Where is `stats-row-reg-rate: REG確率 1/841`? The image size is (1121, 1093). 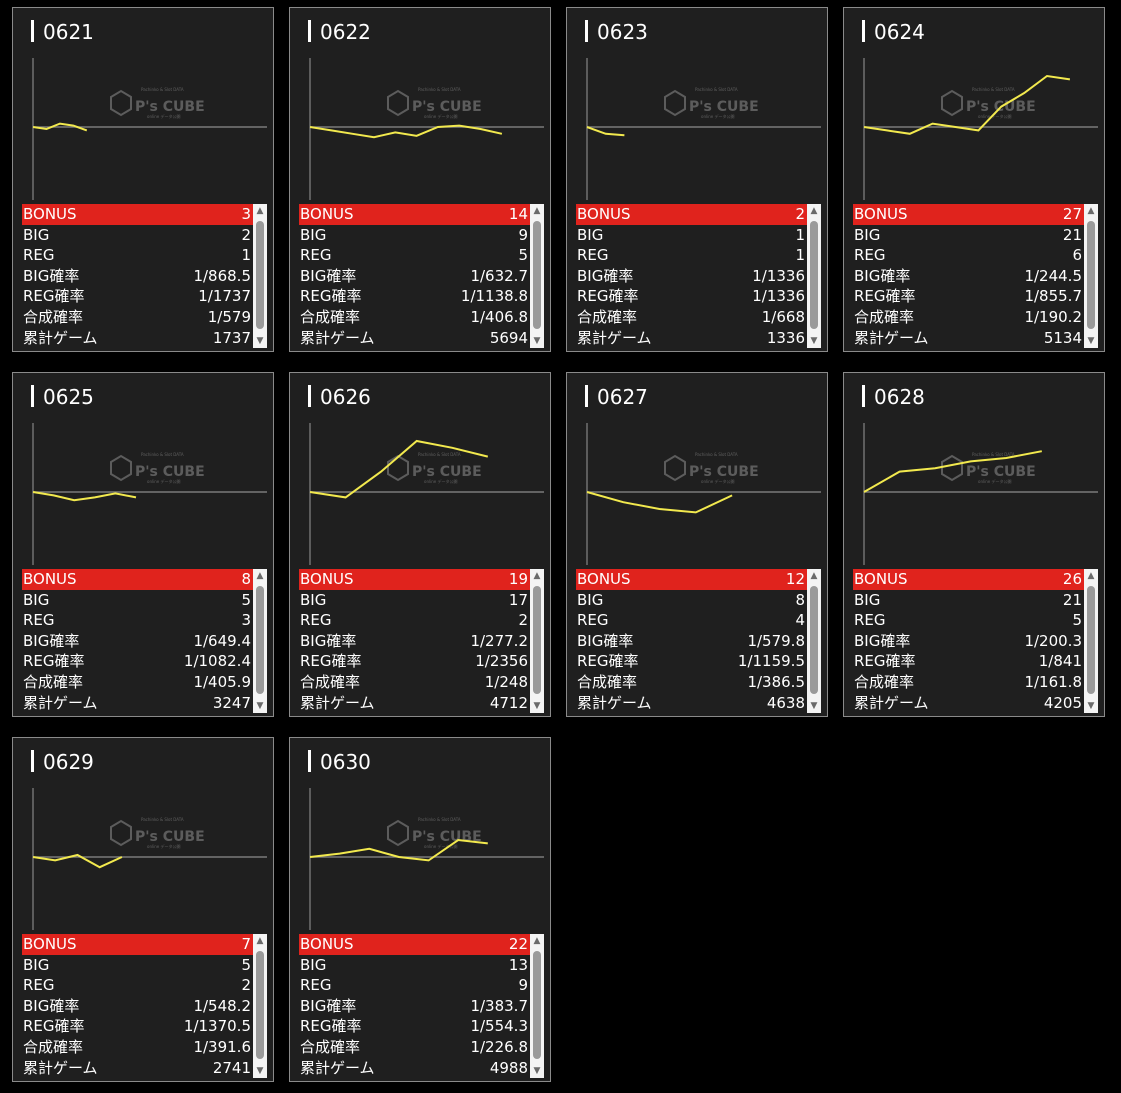
stats-row-reg-rate: REG確率 1/841 is located at coordinates (968, 661).